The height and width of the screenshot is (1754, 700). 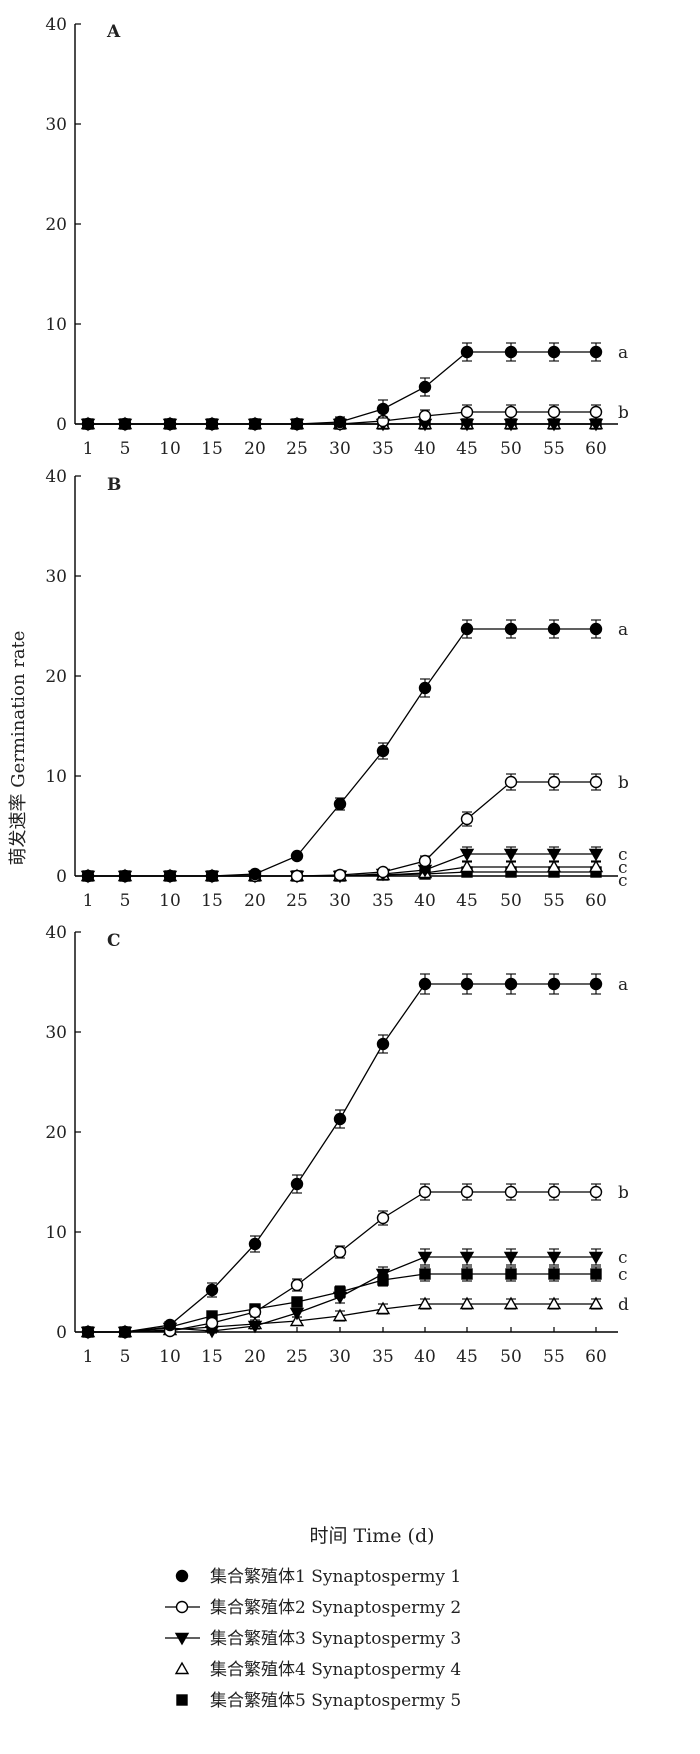 What do you see at coordinates (313, 1639) in the screenshot?
I see `legend-item-3: 集合繁殖体3 Synaptospermy 3` at bounding box center [313, 1639].